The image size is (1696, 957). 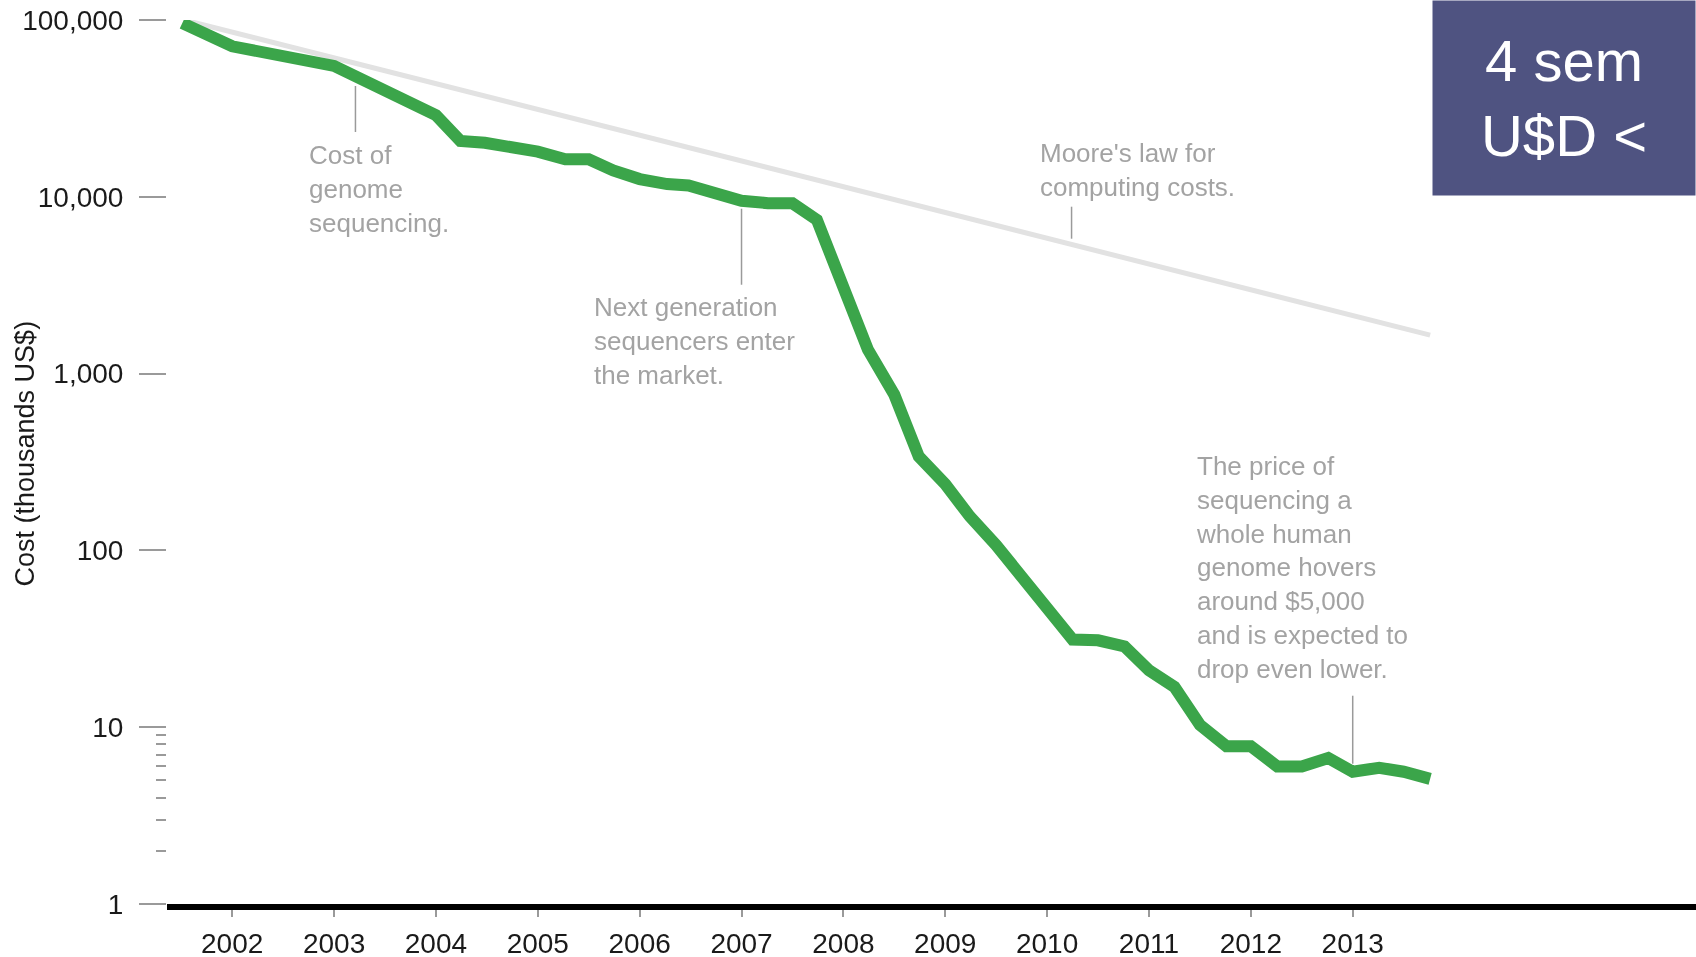 I want to click on y-tick-label: 10,000, so click(x=80, y=197).